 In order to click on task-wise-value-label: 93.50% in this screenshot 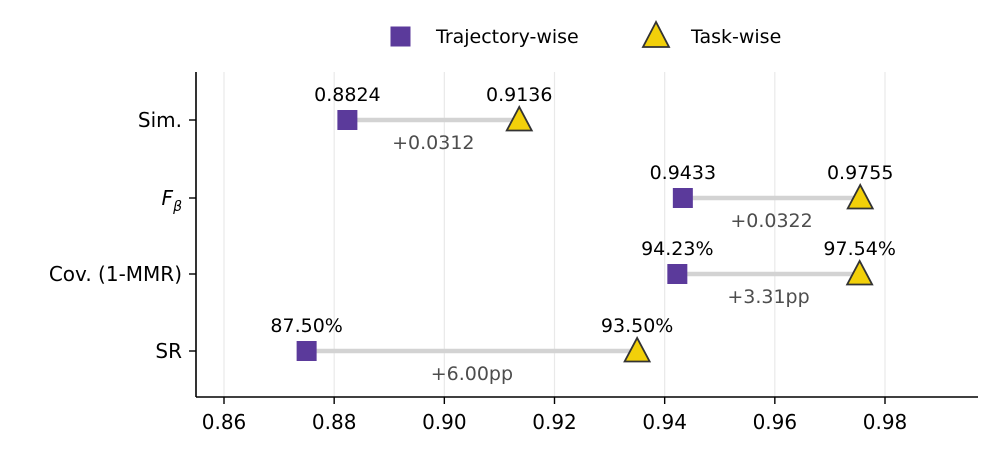, I will do `click(637, 326)`.